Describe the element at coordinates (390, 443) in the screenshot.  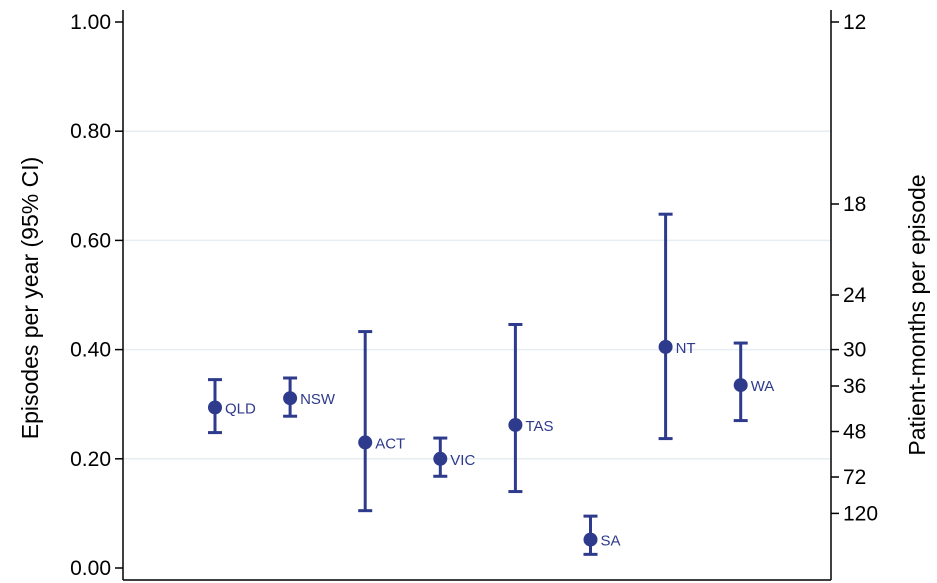
I see `point-label: ACT` at that location.